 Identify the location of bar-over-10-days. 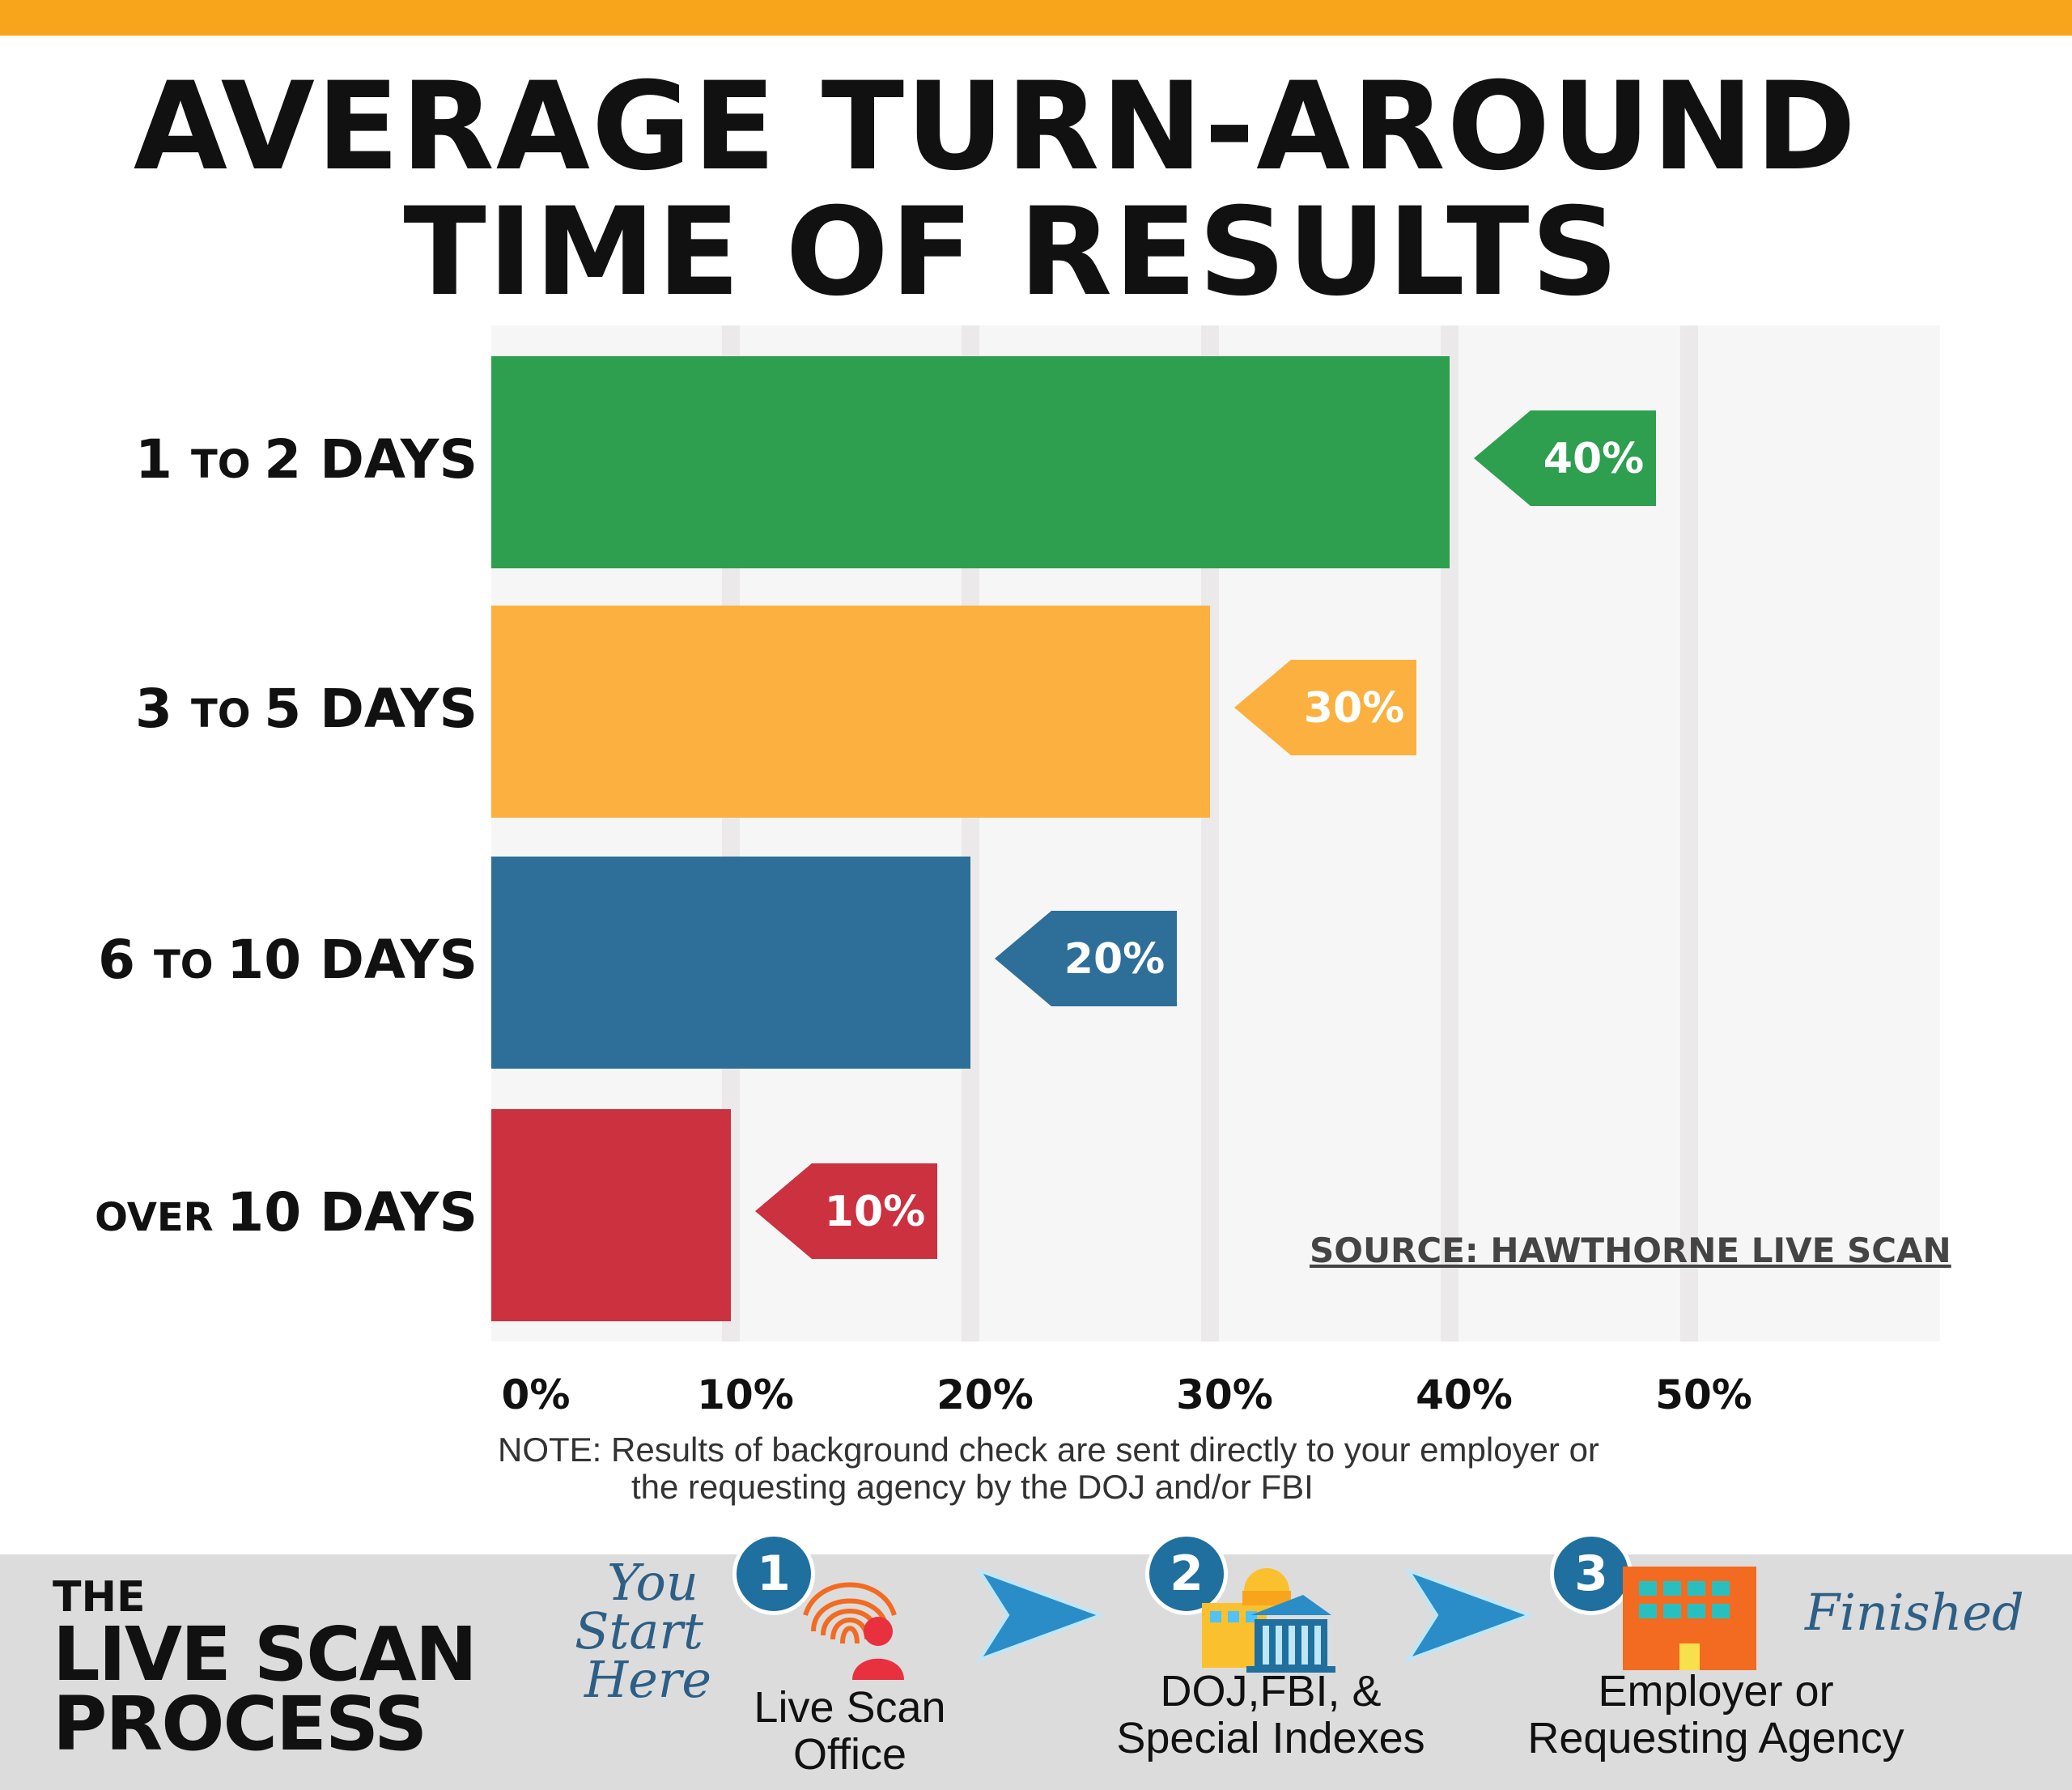
(611, 1215).